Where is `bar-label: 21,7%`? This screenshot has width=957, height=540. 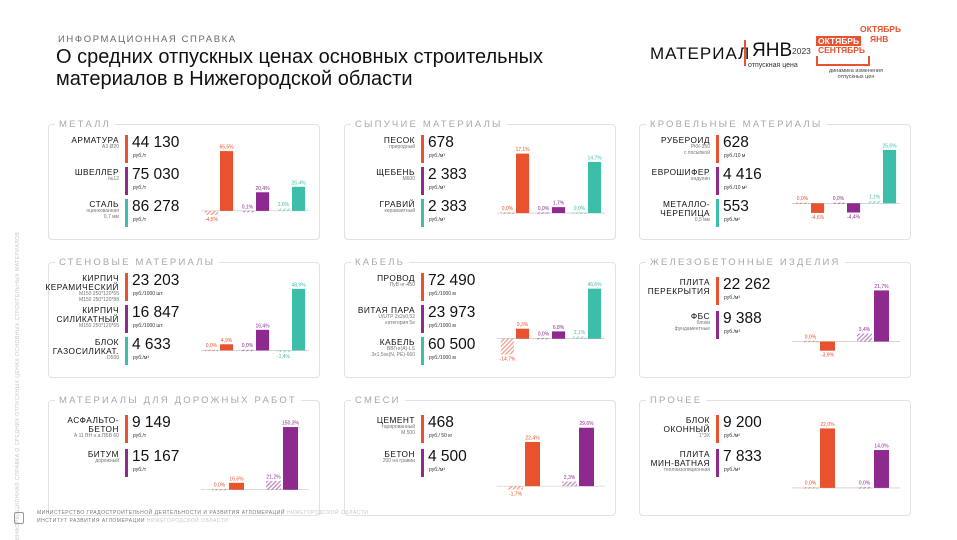
bar-label: 21,7% is located at coordinates (881, 287).